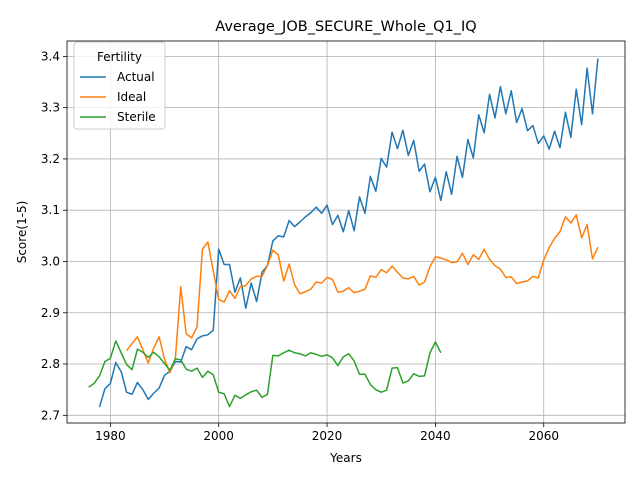 This screenshot has height=484, width=640. What do you see at coordinates (22, 232) in the screenshot?
I see `y-axis-label: Score(1-5)` at bounding box center [22, 232].